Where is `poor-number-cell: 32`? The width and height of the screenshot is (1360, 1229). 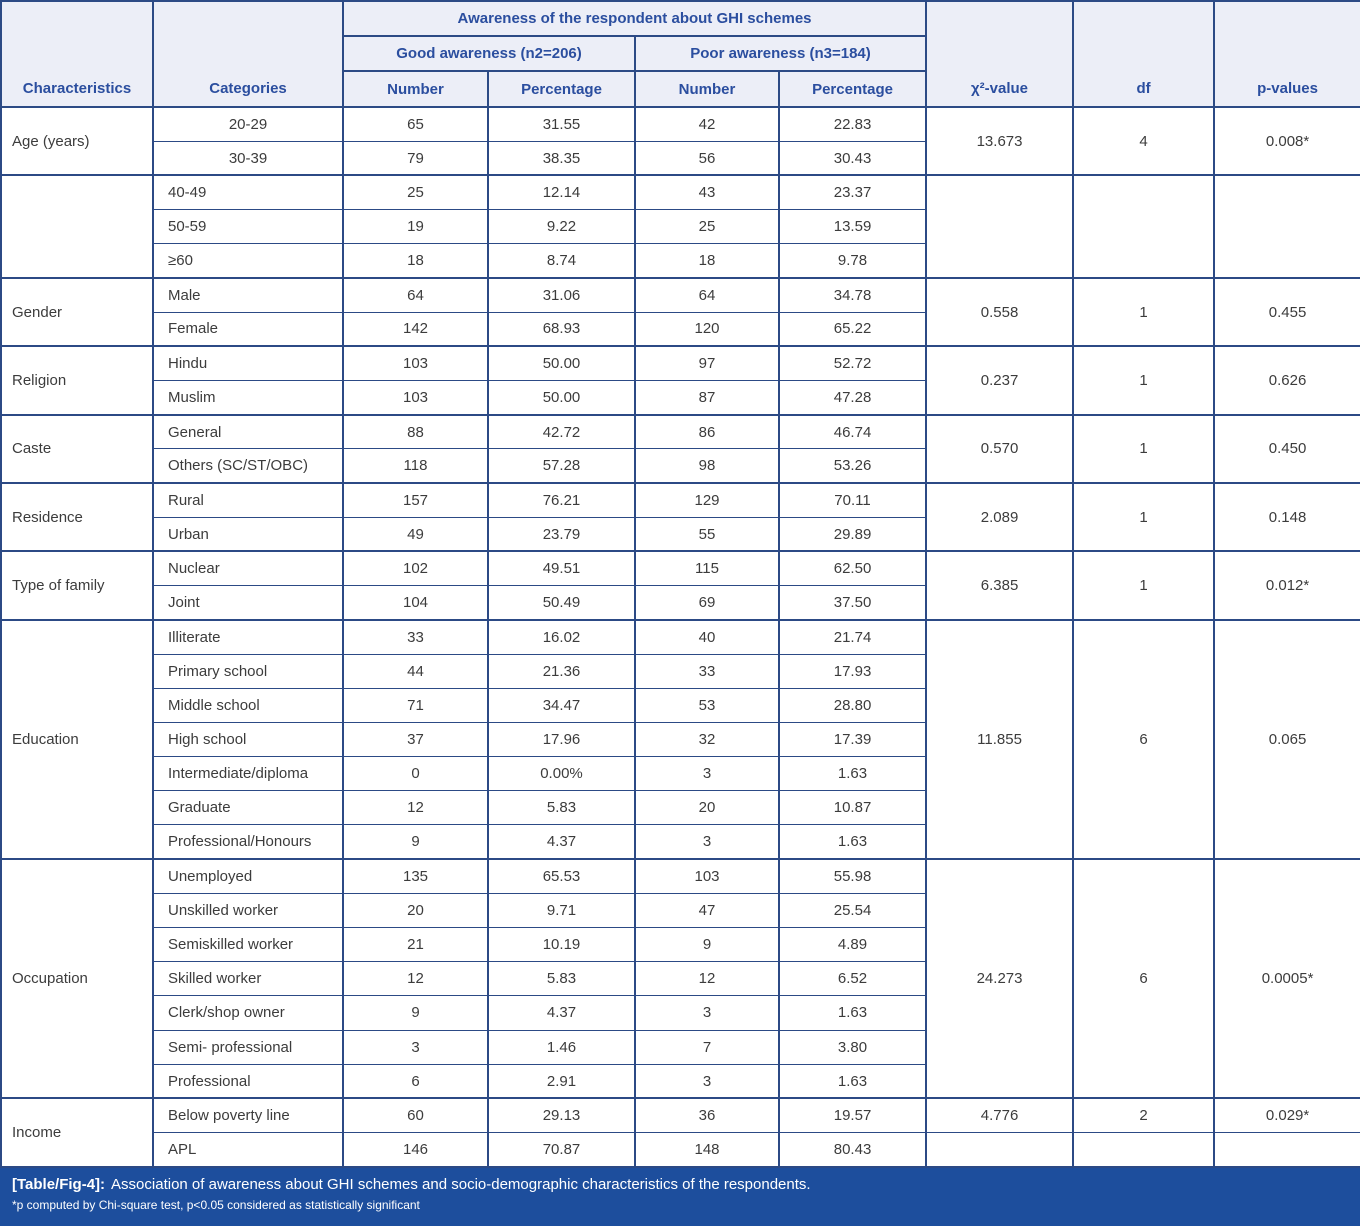 poor-number-cell: 32 is located at coordinates (707, 739).